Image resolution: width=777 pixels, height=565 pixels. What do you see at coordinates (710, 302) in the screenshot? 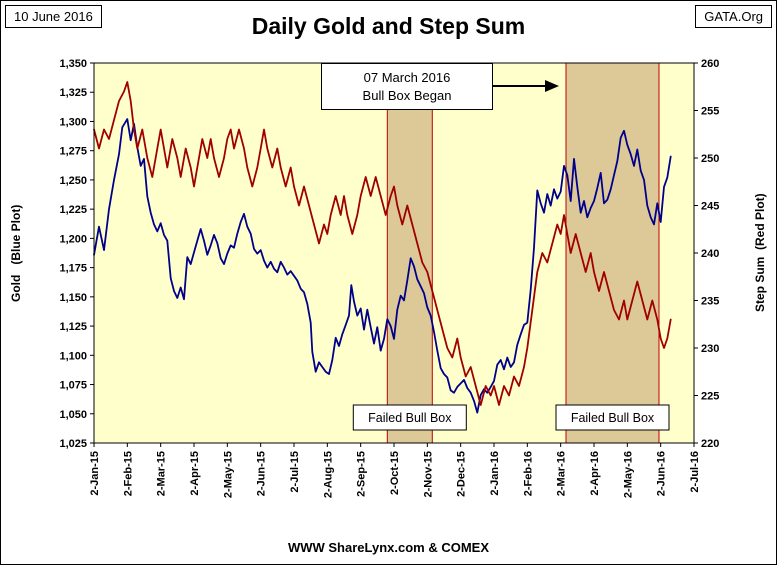
I see `right-tick-label: 235` at bounding box center [710, 302].